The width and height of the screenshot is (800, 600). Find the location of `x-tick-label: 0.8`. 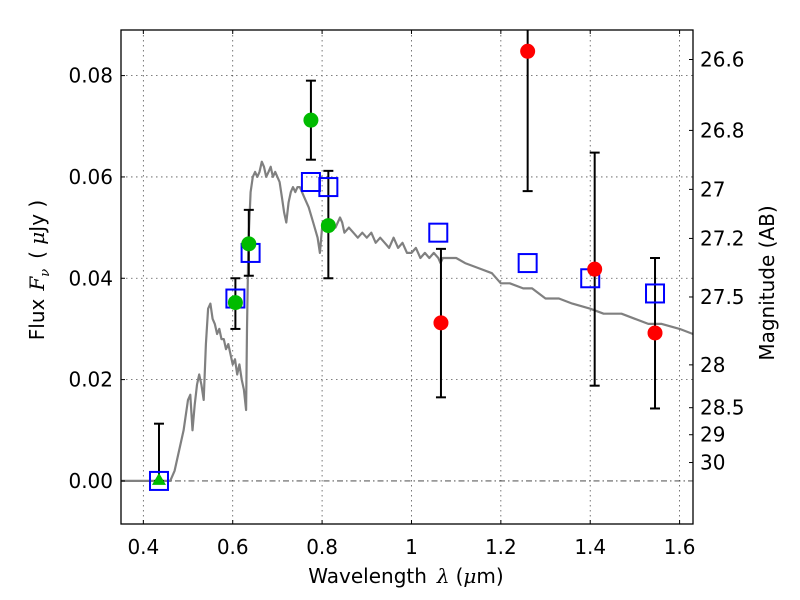

x-tick-label: 0.8 is located at coordinates (322, 547).